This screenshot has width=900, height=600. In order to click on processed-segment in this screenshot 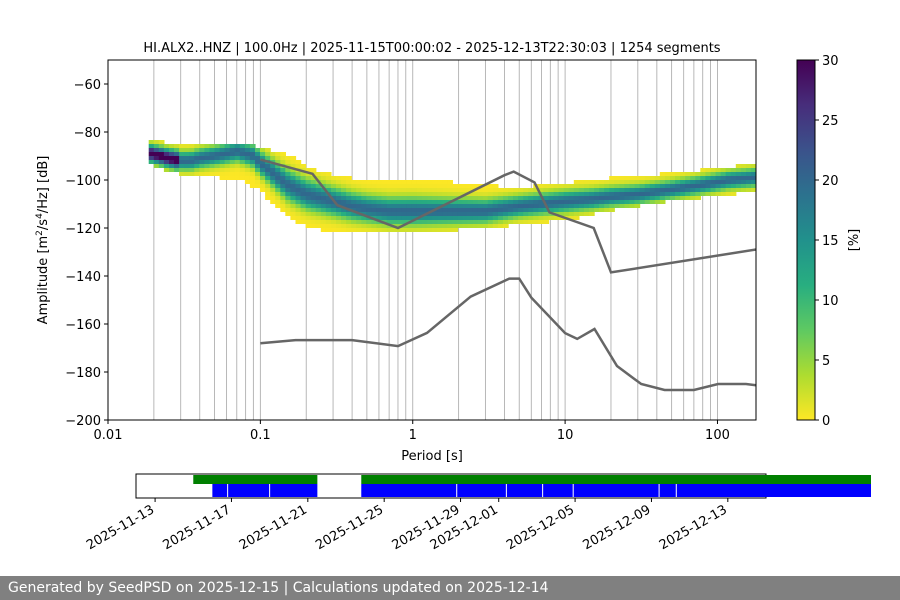, I will do `click(616, 490)`.